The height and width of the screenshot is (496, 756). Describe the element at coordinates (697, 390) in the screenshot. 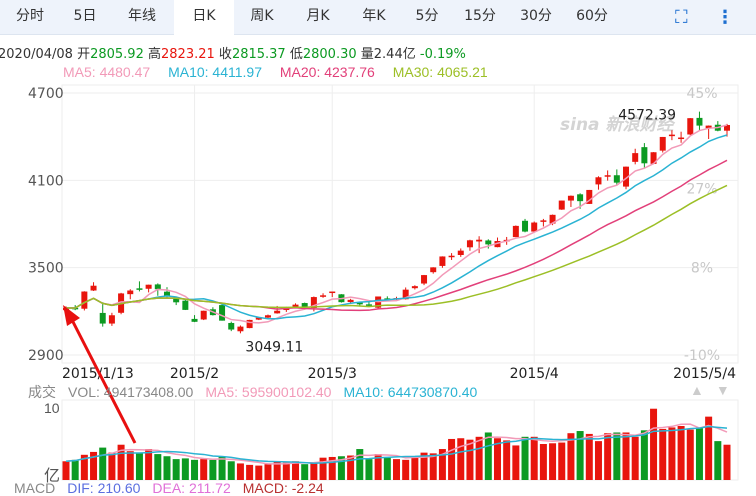

I see `up-arrow-icon: ▲` at that location.